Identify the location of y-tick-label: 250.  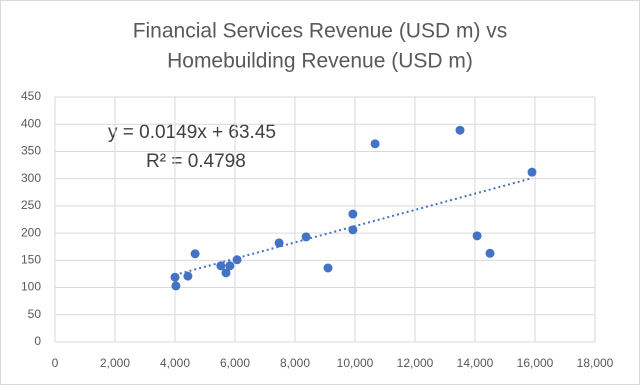
(31, 205).